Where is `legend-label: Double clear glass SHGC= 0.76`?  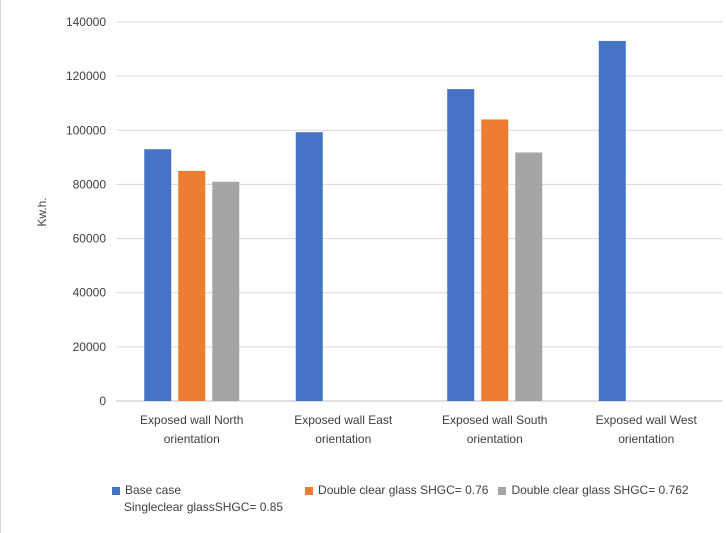
legend-label: Double clear glass SHGC= 0.76 is located at coordinates (403, 490).